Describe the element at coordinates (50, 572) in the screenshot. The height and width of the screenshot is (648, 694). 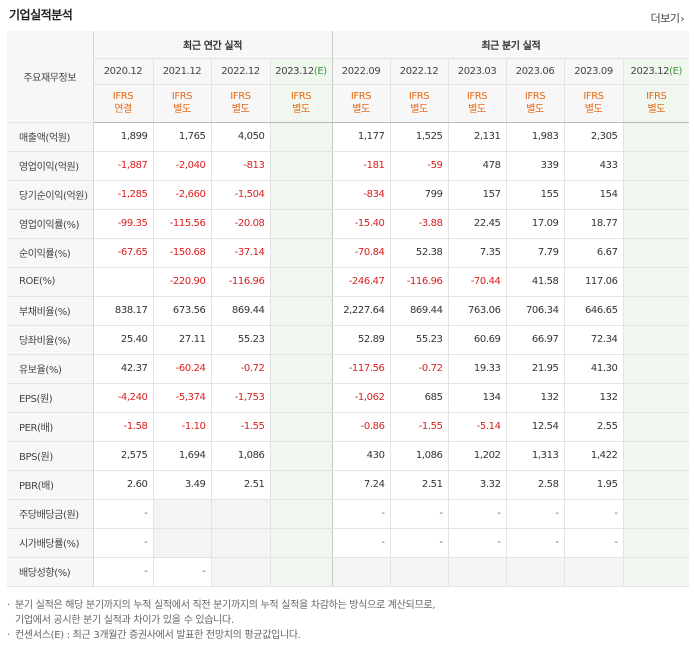
I see `row-label: 배당성향(%)` at that location.